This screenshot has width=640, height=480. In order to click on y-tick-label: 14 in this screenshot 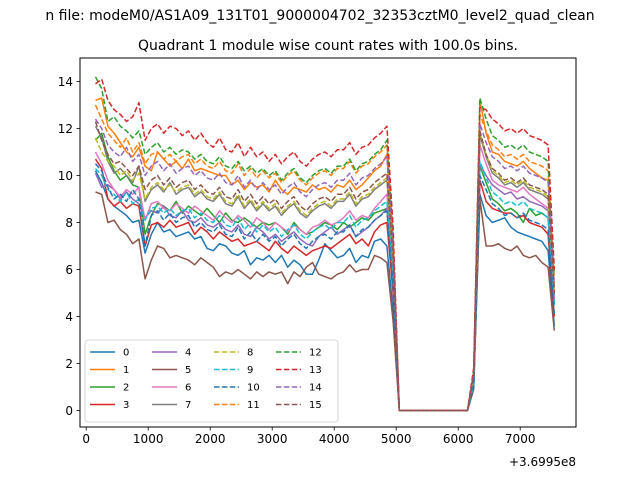, I will do `click(65, 82)`.